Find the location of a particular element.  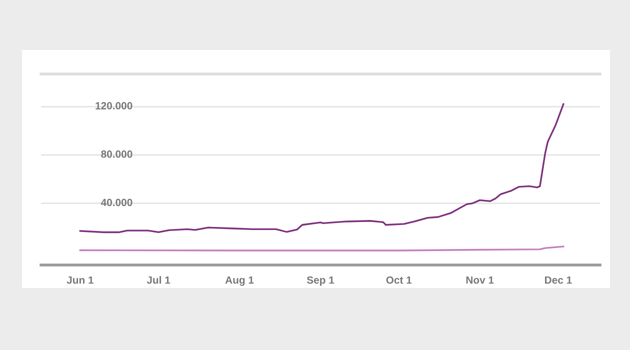

y-tick-label: 80.000 is located at coordinates (116, 154).